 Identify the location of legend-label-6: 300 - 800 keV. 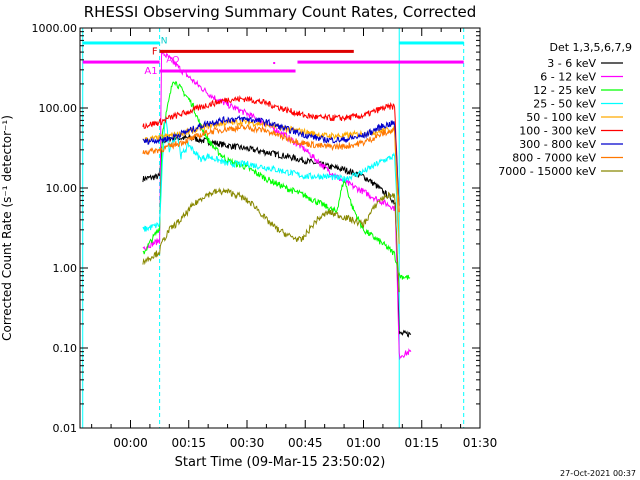
(557, 144).